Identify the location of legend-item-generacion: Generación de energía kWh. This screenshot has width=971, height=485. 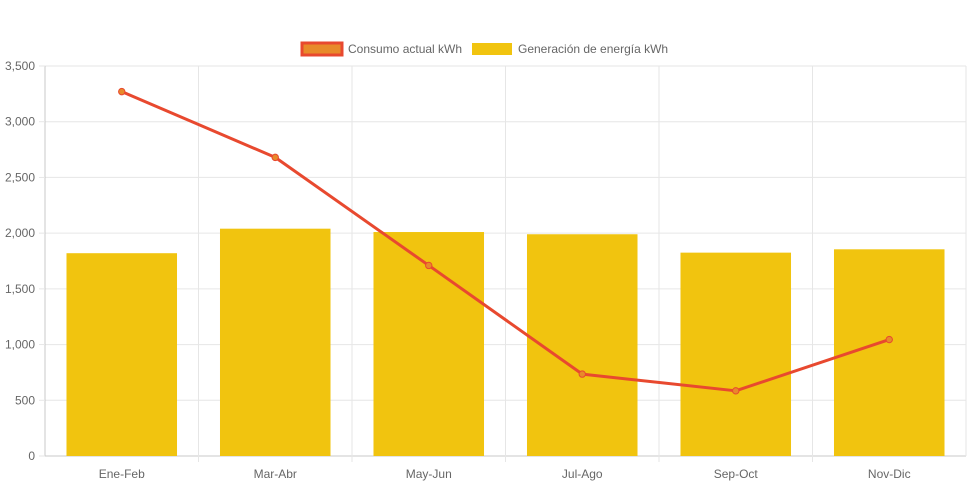
(570, 49).